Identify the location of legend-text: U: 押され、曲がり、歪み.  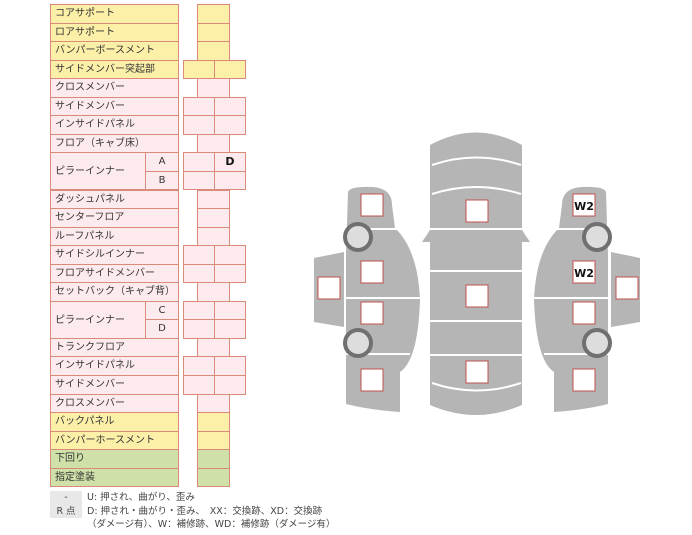
(141, 497).